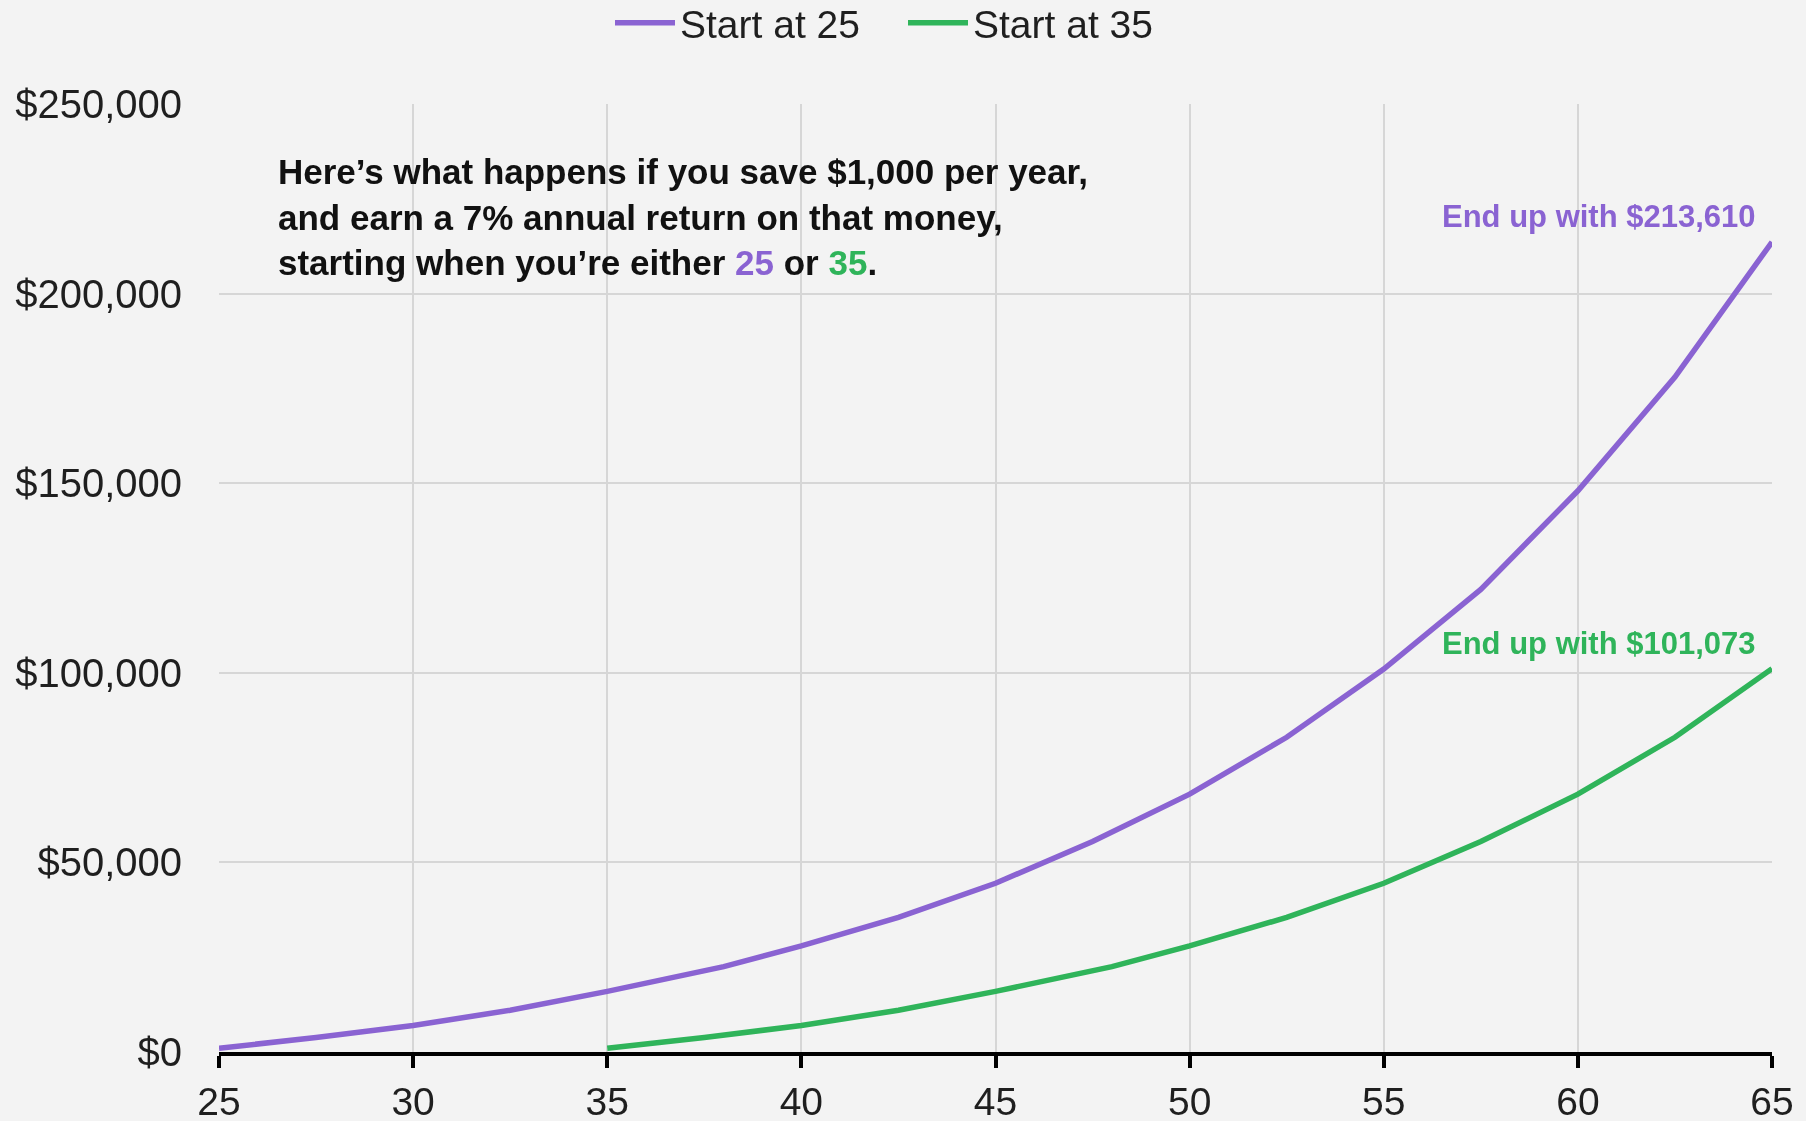 The image size is (1806, 1121). I want to click on y-tick-label: $200,000, so click(98, 293).